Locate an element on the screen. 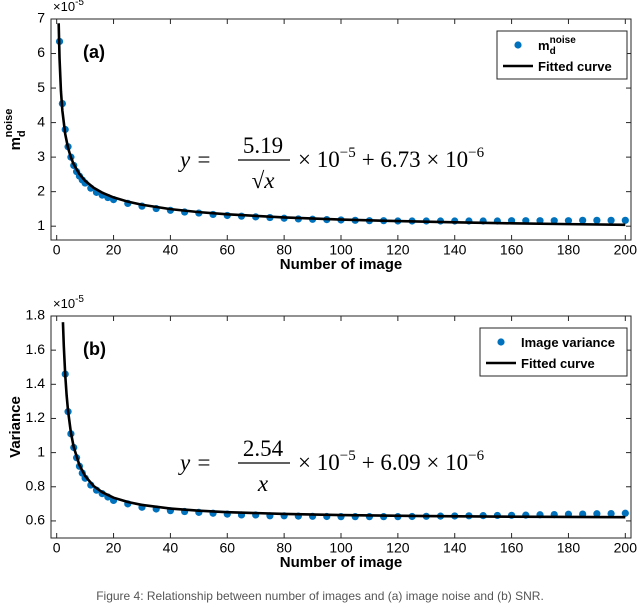 The image size is (640, 606). y-tick-label: 2 is located at coordinates (41, 190).